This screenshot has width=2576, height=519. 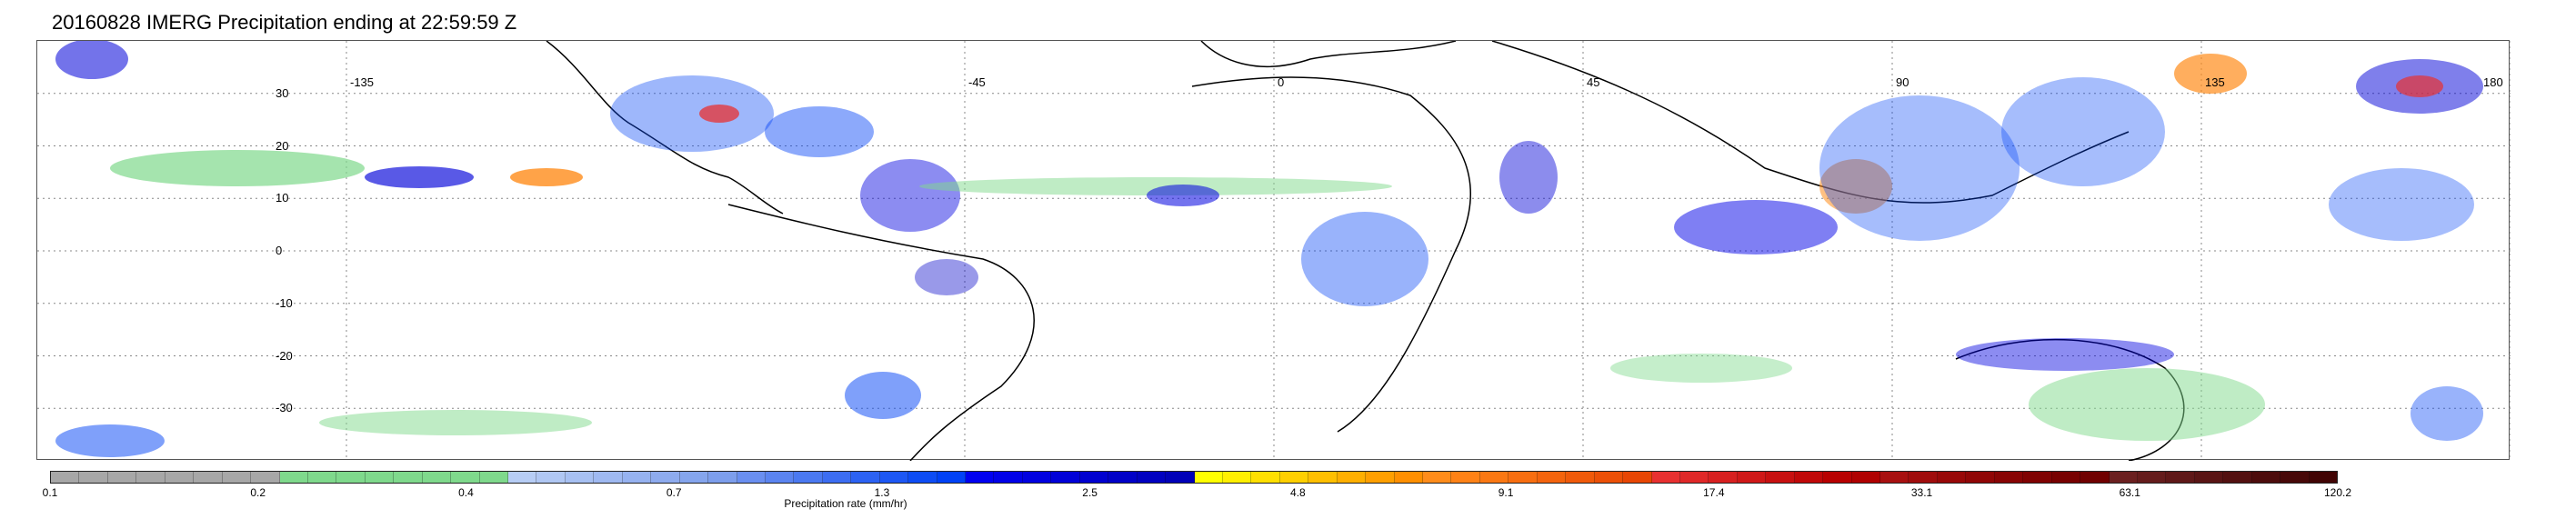 I want to click on longitude-label: 90, so click(x=1903, y=82).